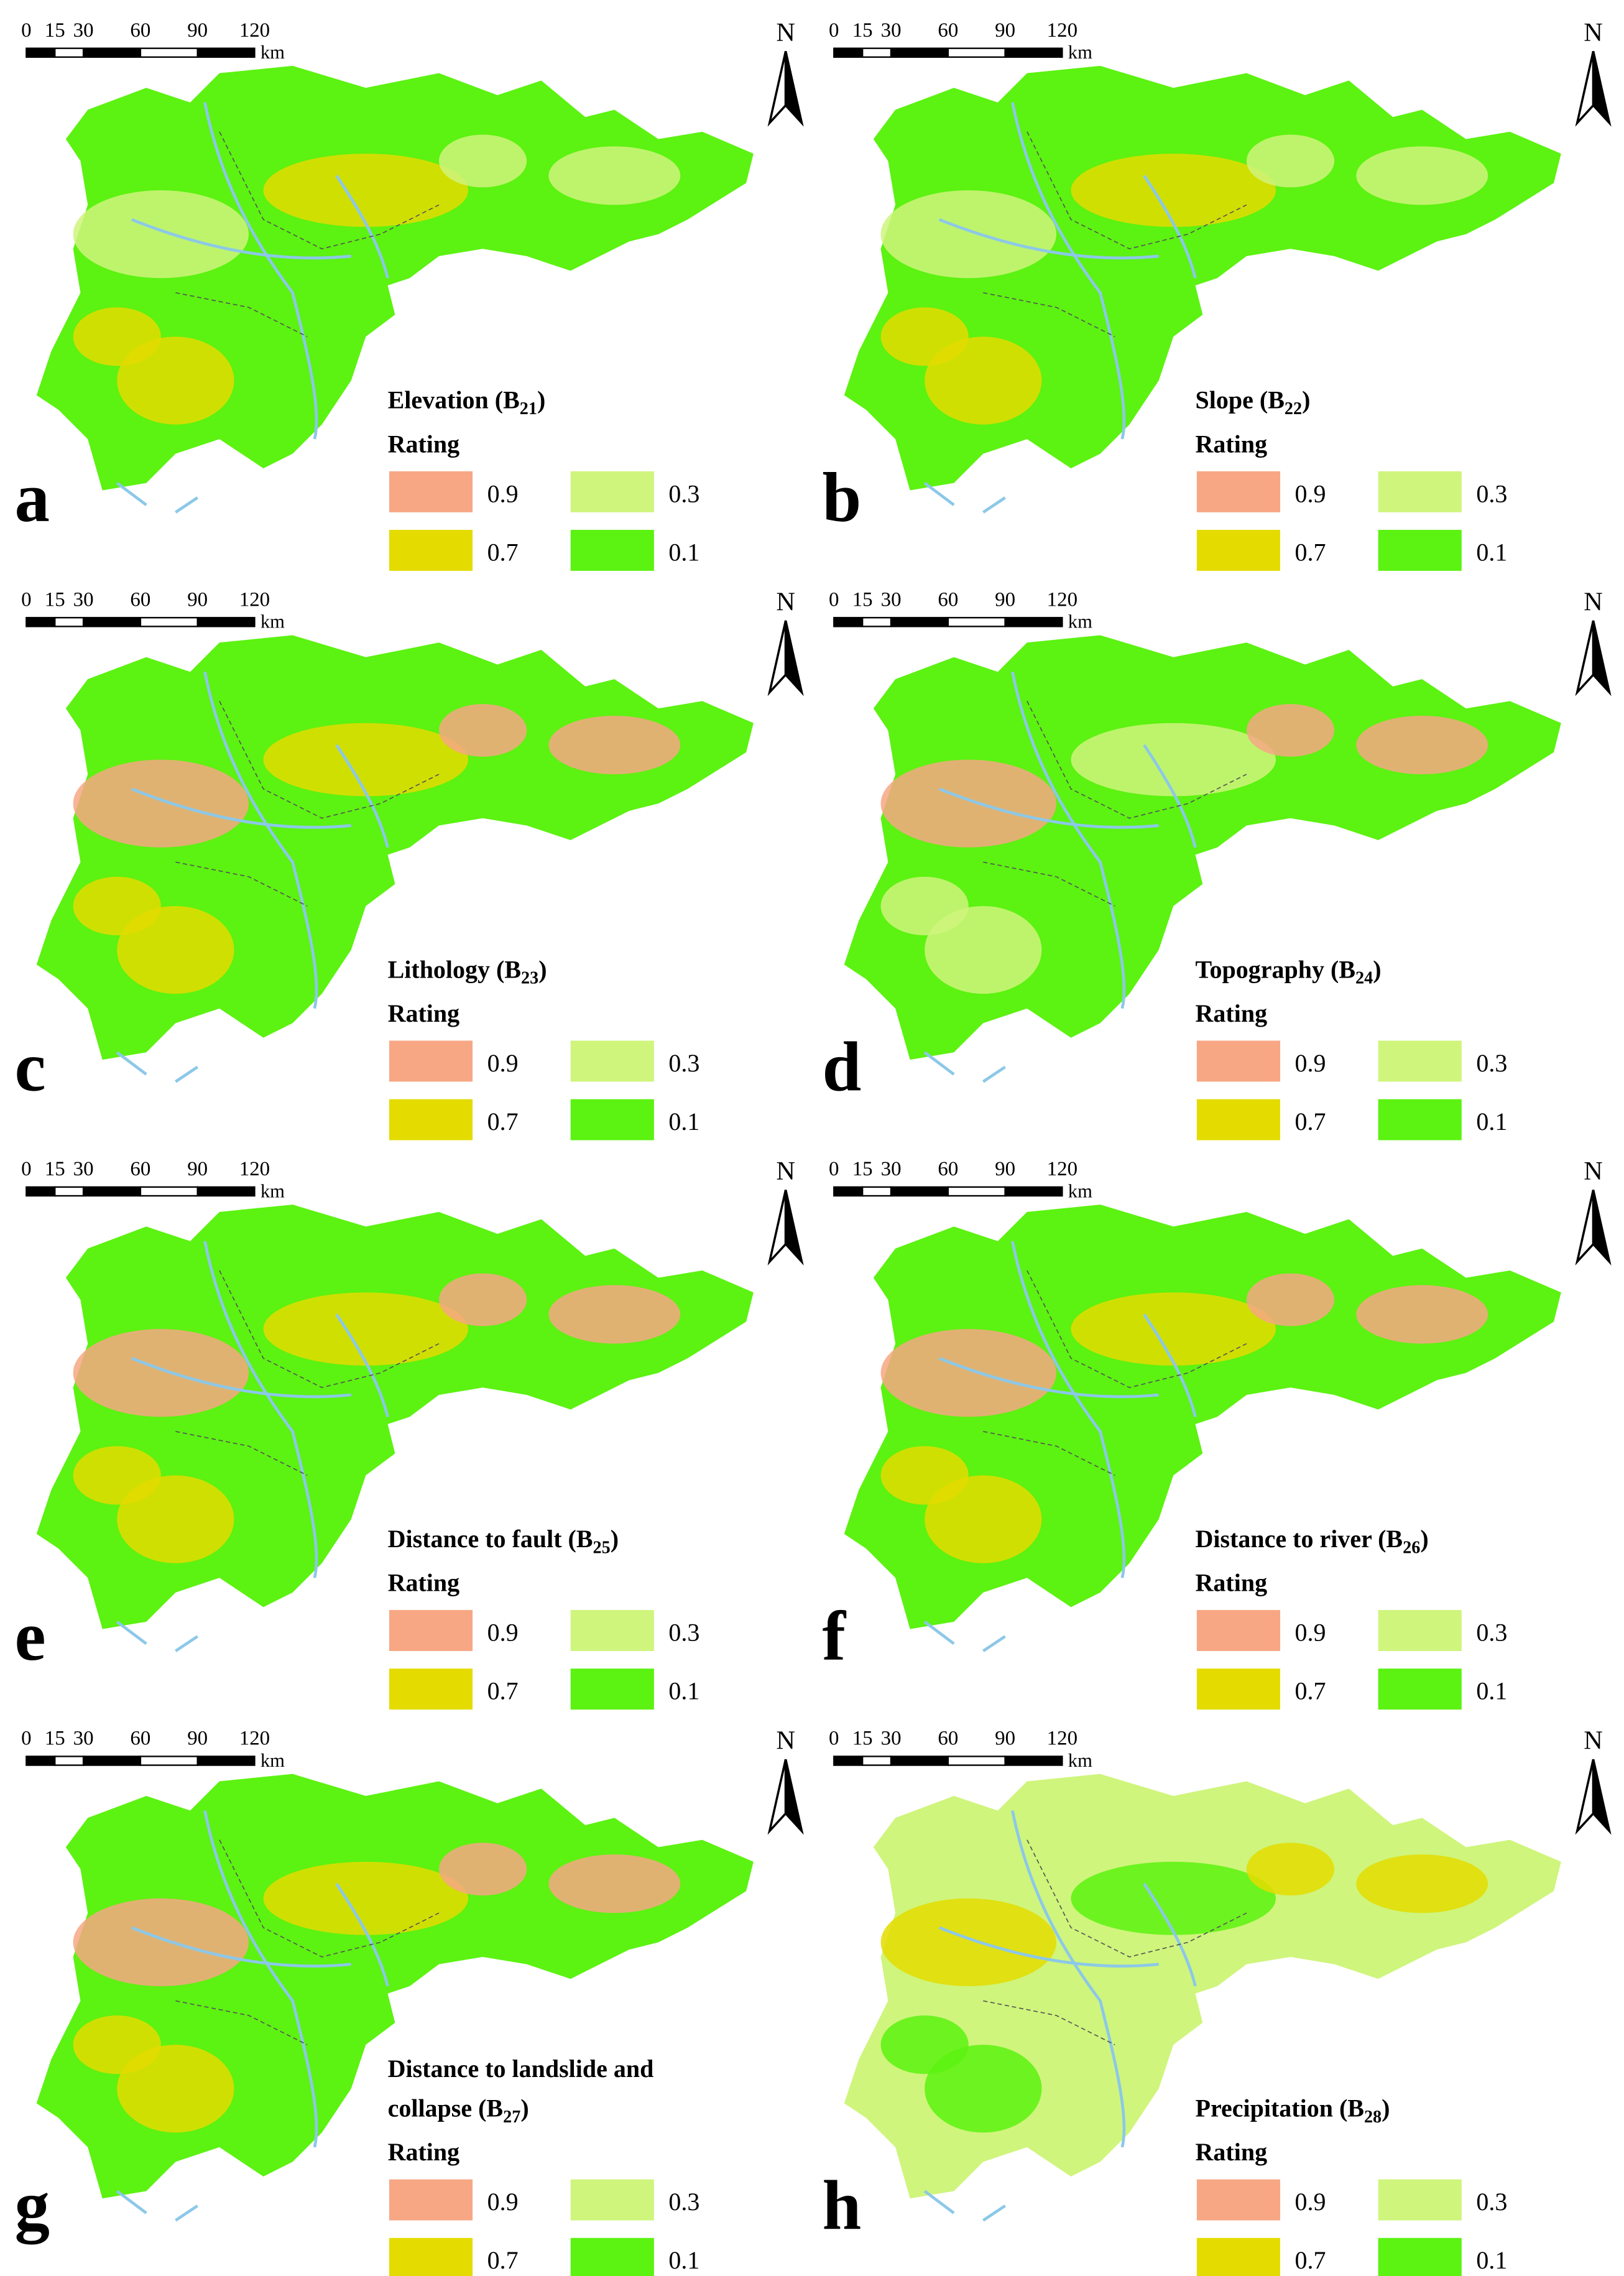 This screenshot has width=1624, height=2276. I want to click on panel-letter: c, so click(30, 1067).